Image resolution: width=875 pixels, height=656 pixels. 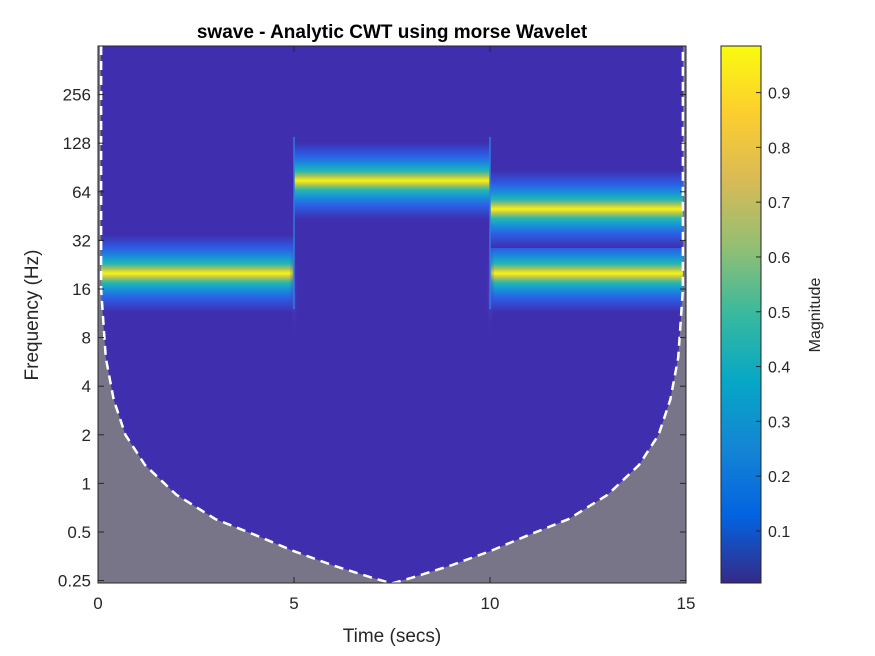 I want to click on y-tick-label: 256, so click(x=77, y=95).